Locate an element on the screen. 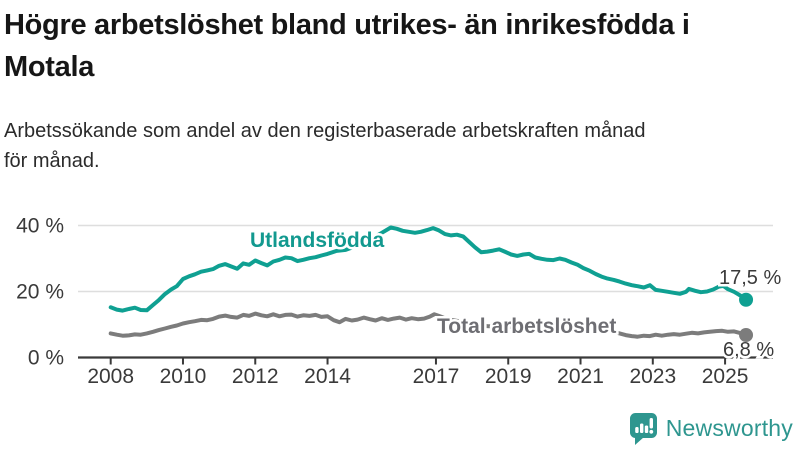  newsworthy-logo: Newsworthy is located at coordinates (711, 428).